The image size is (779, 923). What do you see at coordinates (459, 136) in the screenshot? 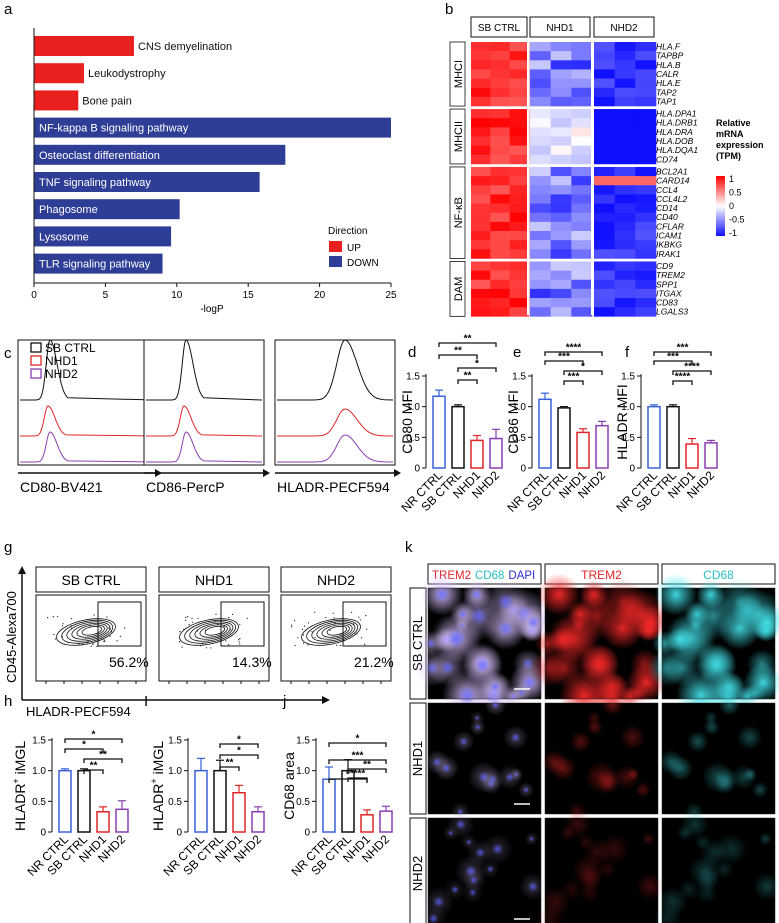
I see `group-label: MHCII` at bounding box center [459, 136].